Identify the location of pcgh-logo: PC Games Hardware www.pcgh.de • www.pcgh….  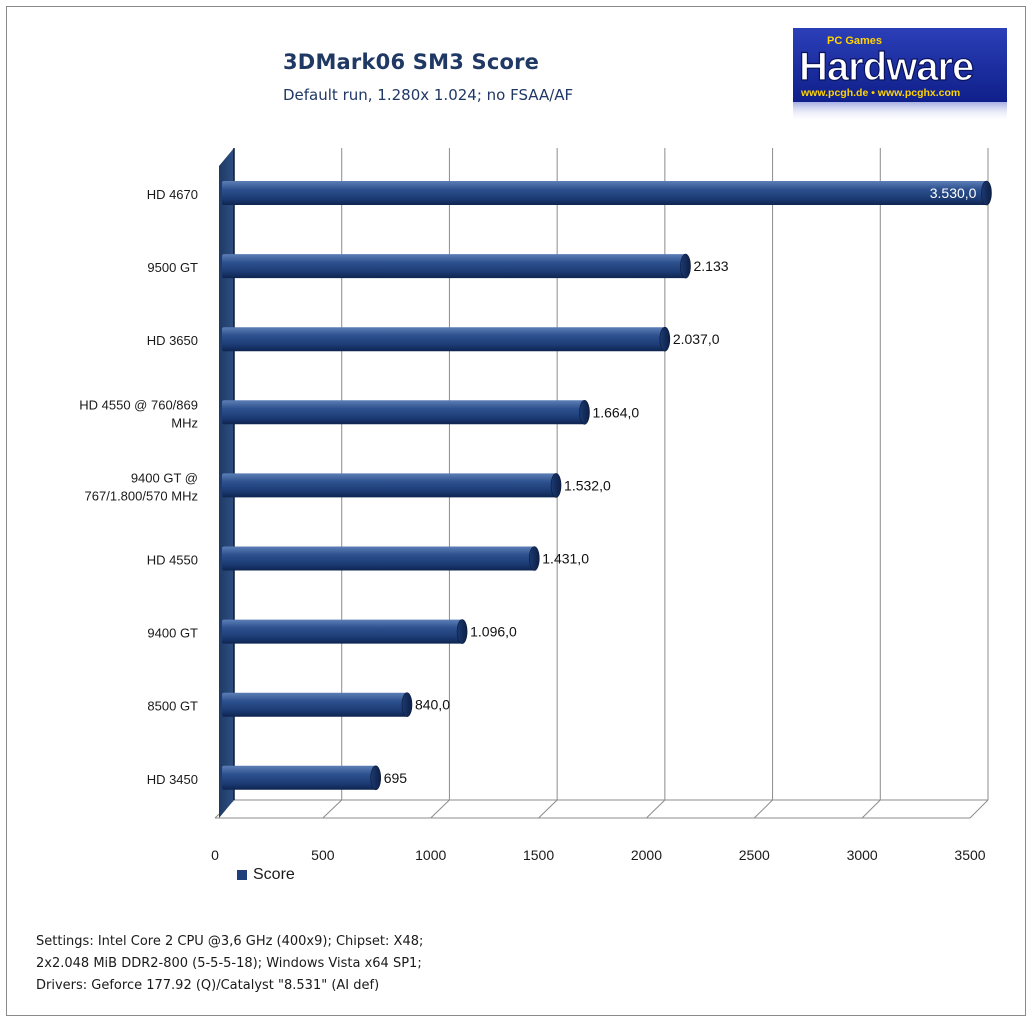
(900, 75).